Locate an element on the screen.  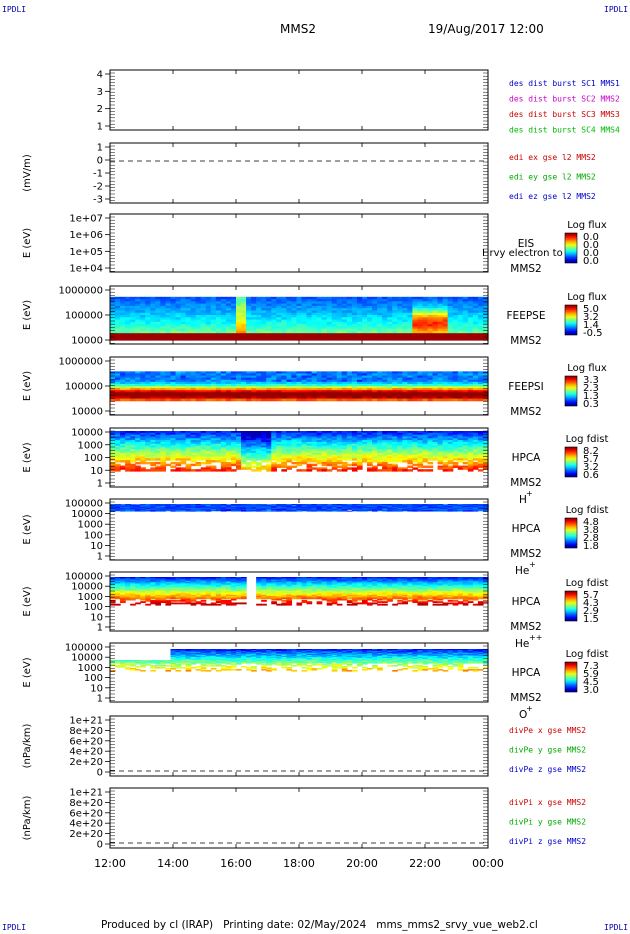
panel-hpca-o-colorbar-tick: 3.0 is located at coordinates (591, 690).